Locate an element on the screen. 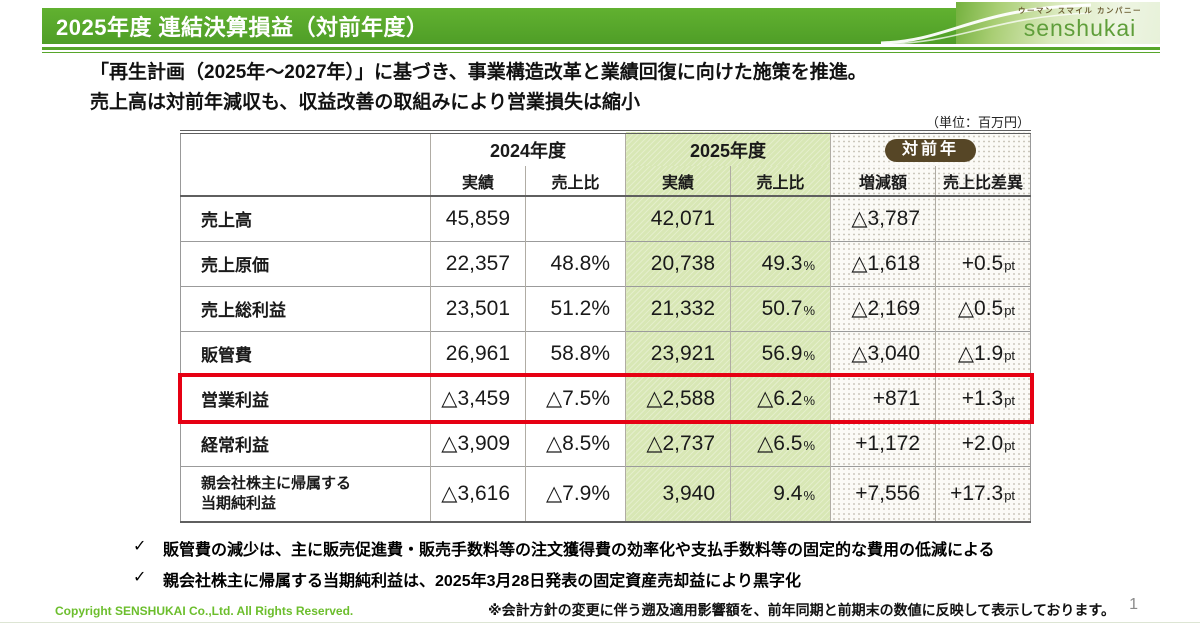  cell-yoy-amount: +871 is located at coordinates (883, 398).